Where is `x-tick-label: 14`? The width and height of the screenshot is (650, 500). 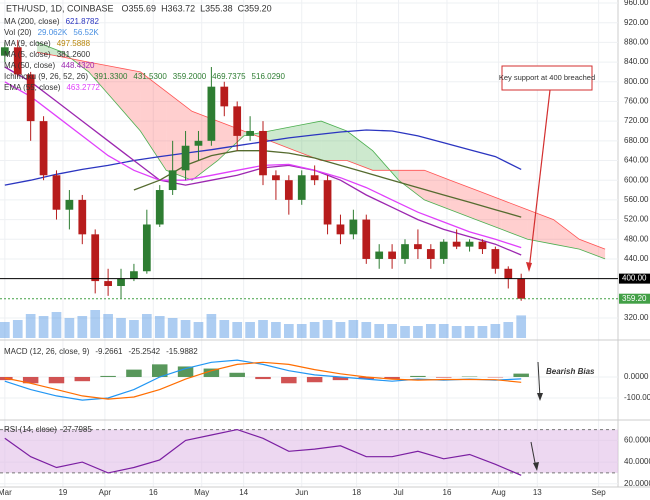 x-tick-label: 14 is located at coordinates (243, 492).